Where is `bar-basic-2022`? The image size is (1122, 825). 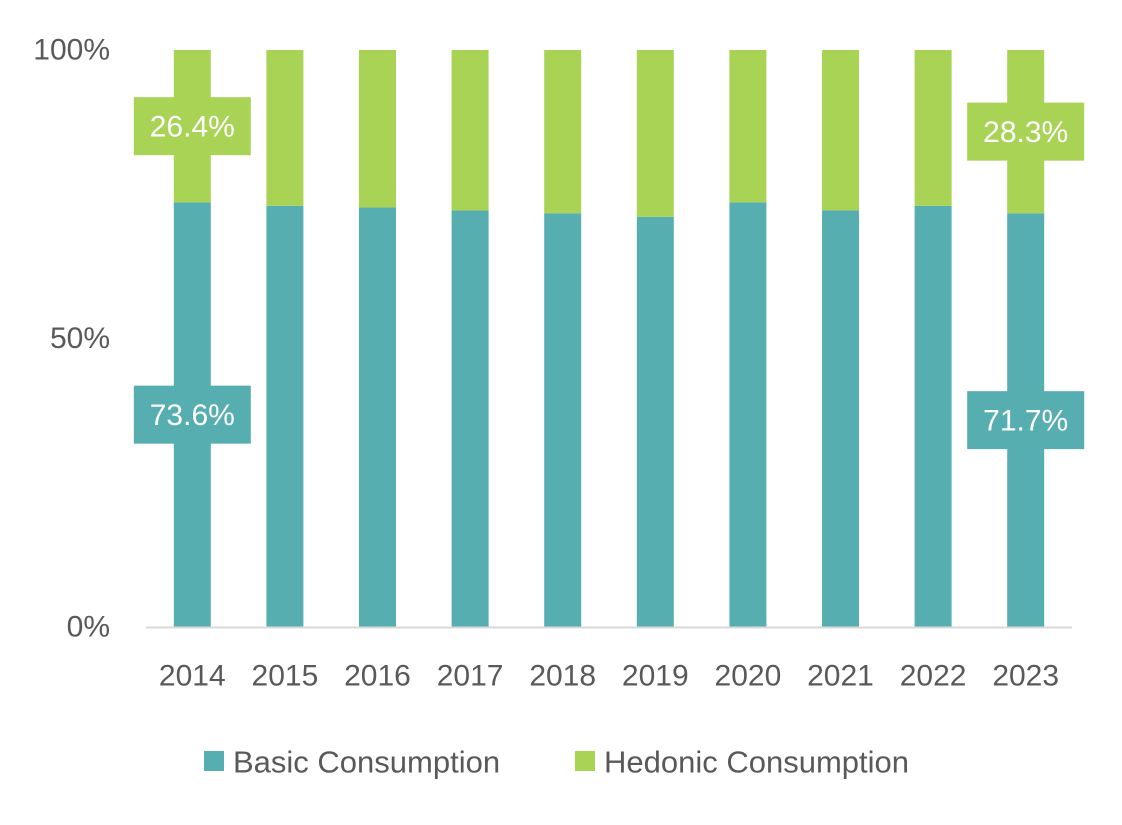 bar-basic-2022 is located at coordinates (933, 416).